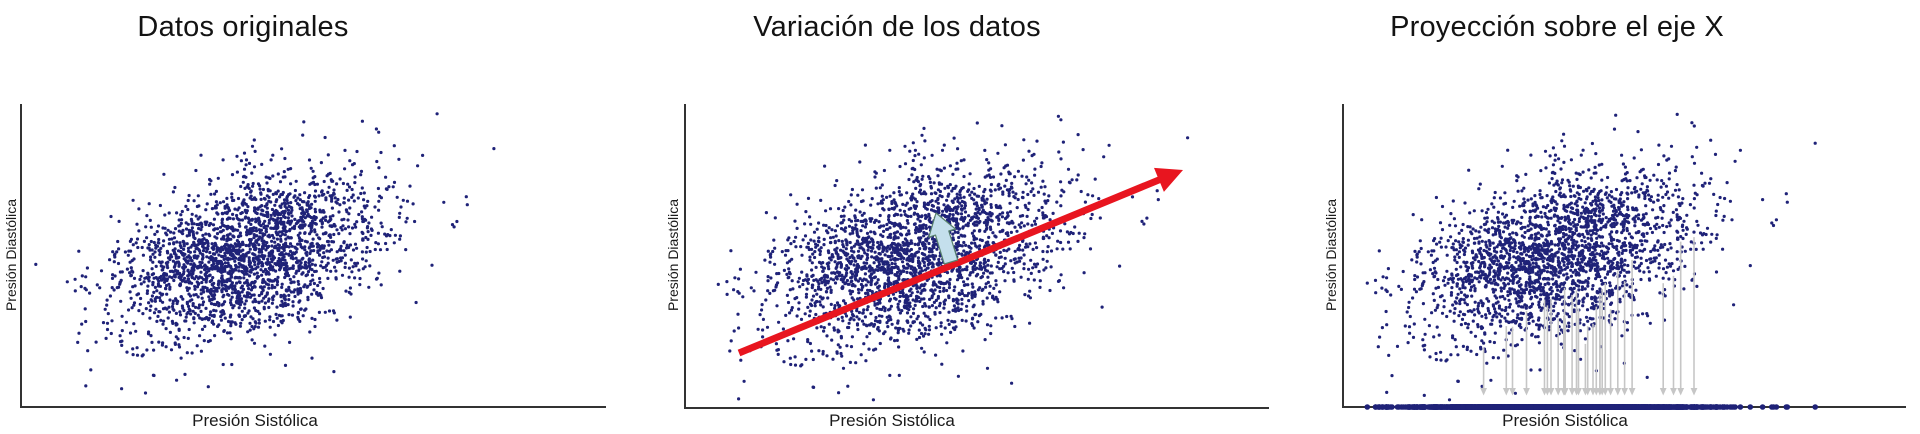  I want to click on x-axis-label-original: Presión Sistólica, so click(255, 420).